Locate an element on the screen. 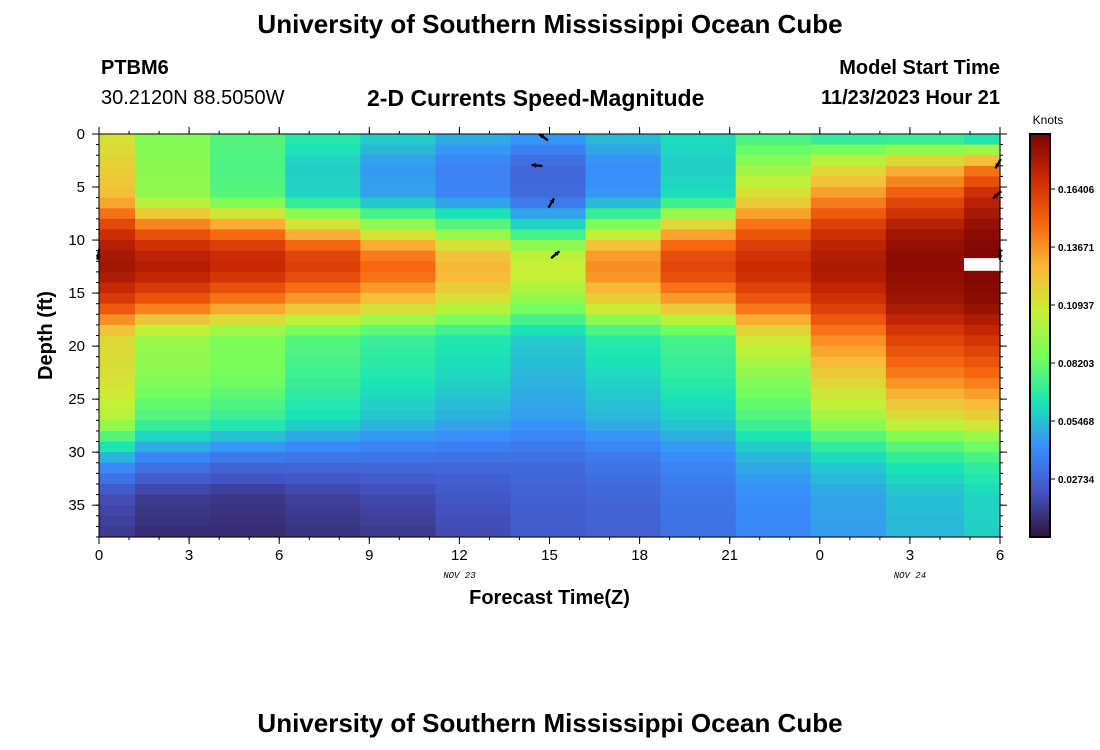 The image size is (1100, 750). x-axis-label: Forecast Time(Z) is located at coordinates (549, 598).